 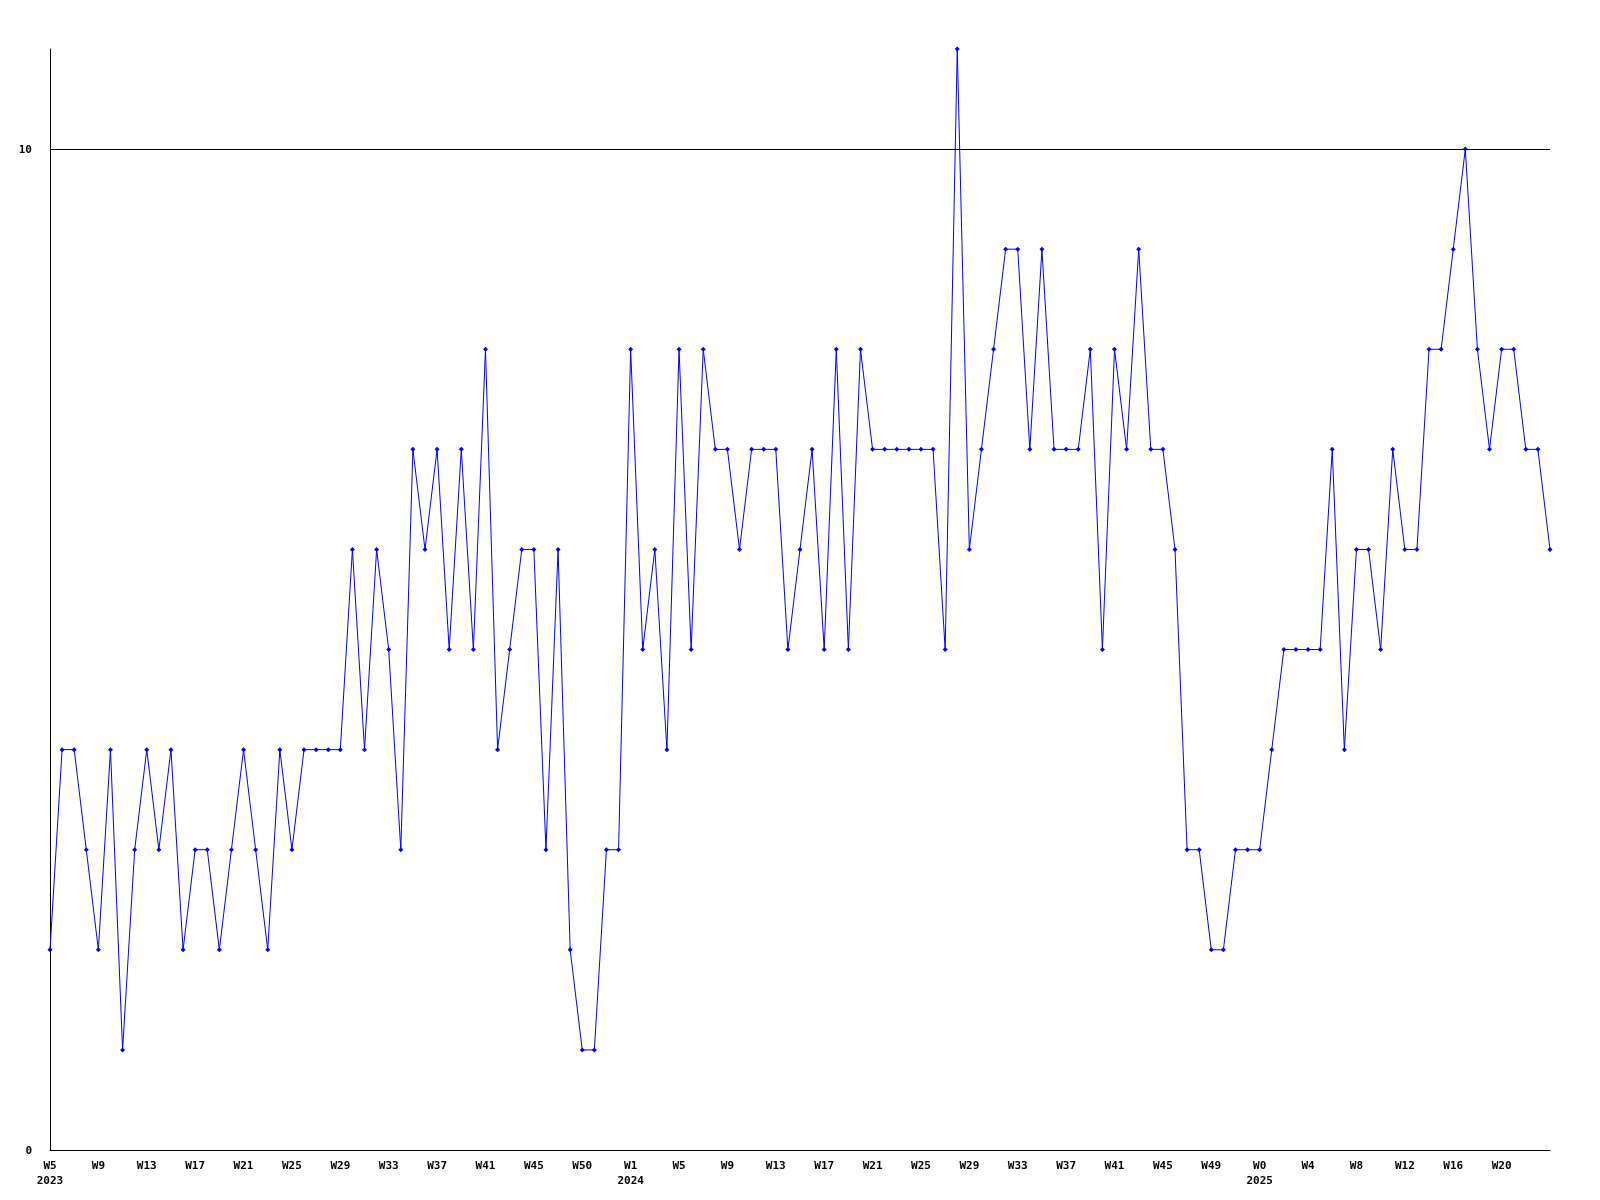 What do you see at coordinates (679, 1165) in the screenshot?
I see `x-tick-label: W5` at bounding box center [679, 1165].